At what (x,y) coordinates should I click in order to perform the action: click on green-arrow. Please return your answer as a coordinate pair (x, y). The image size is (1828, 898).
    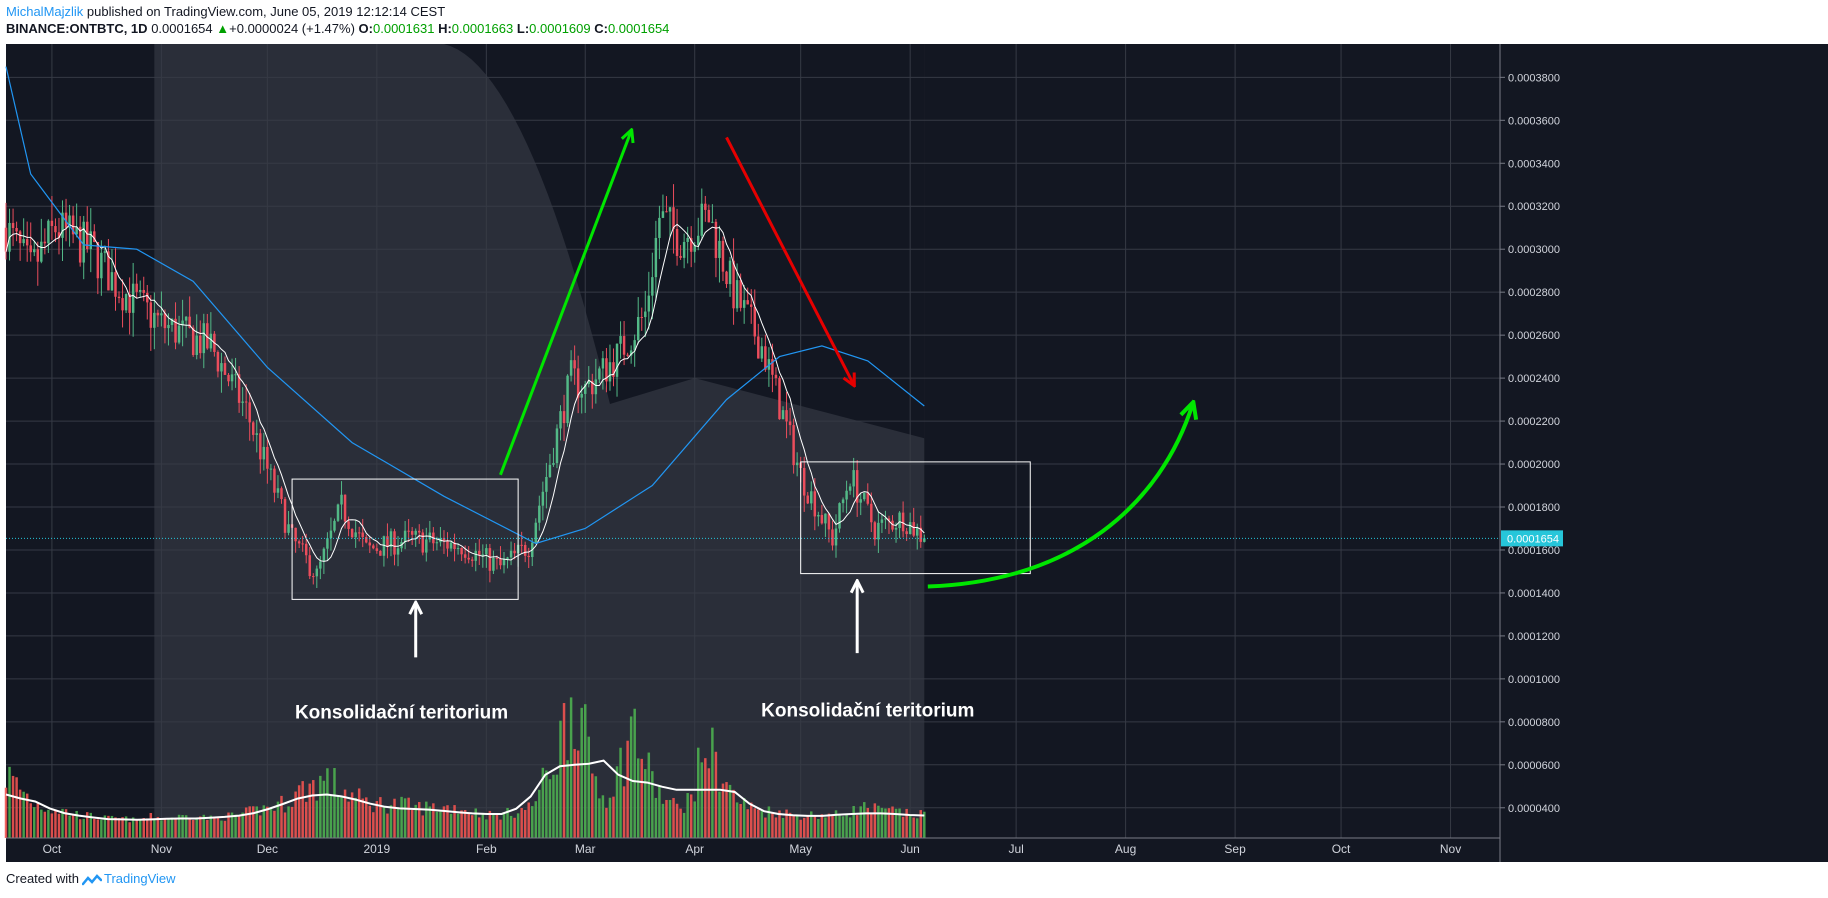
    Looking at the image, I should click on (565, 303).